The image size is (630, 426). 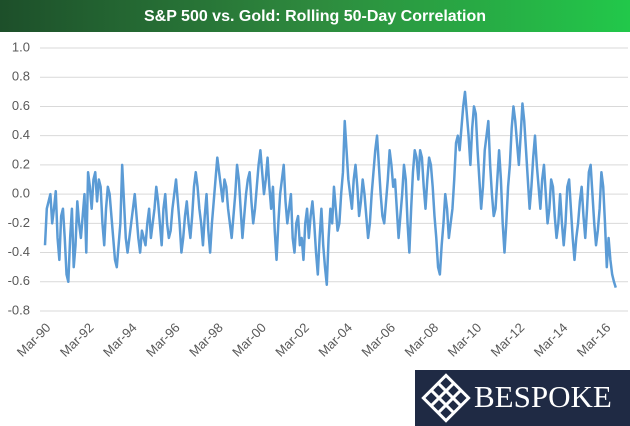 I want to click on x-tick-label: Mar-10, so click(x=465, y=340).